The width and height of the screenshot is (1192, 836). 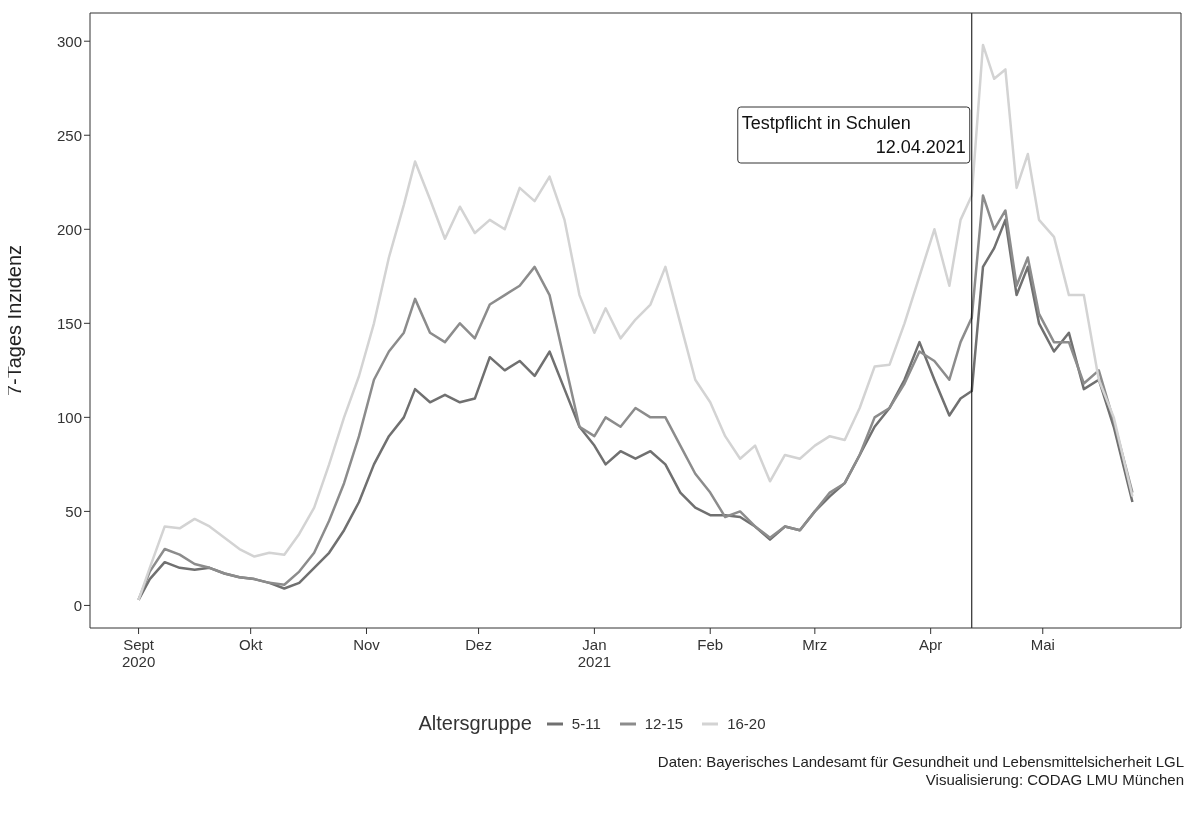 What do you see at coordinates (73, 511) in the screenshot?
I see `y-tick-label: 50` at bounding box center [73, 511].